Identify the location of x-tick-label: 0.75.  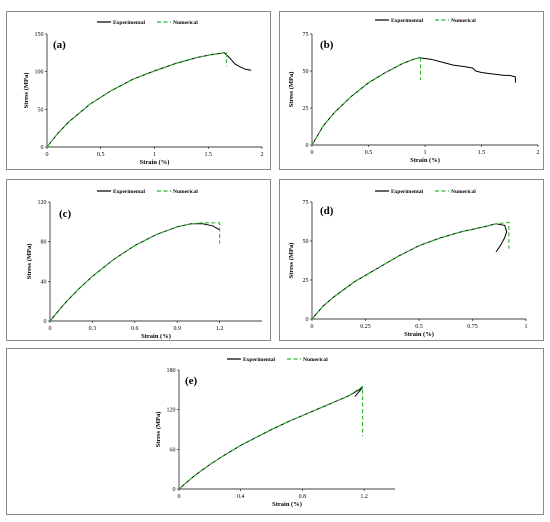
(472, 327).